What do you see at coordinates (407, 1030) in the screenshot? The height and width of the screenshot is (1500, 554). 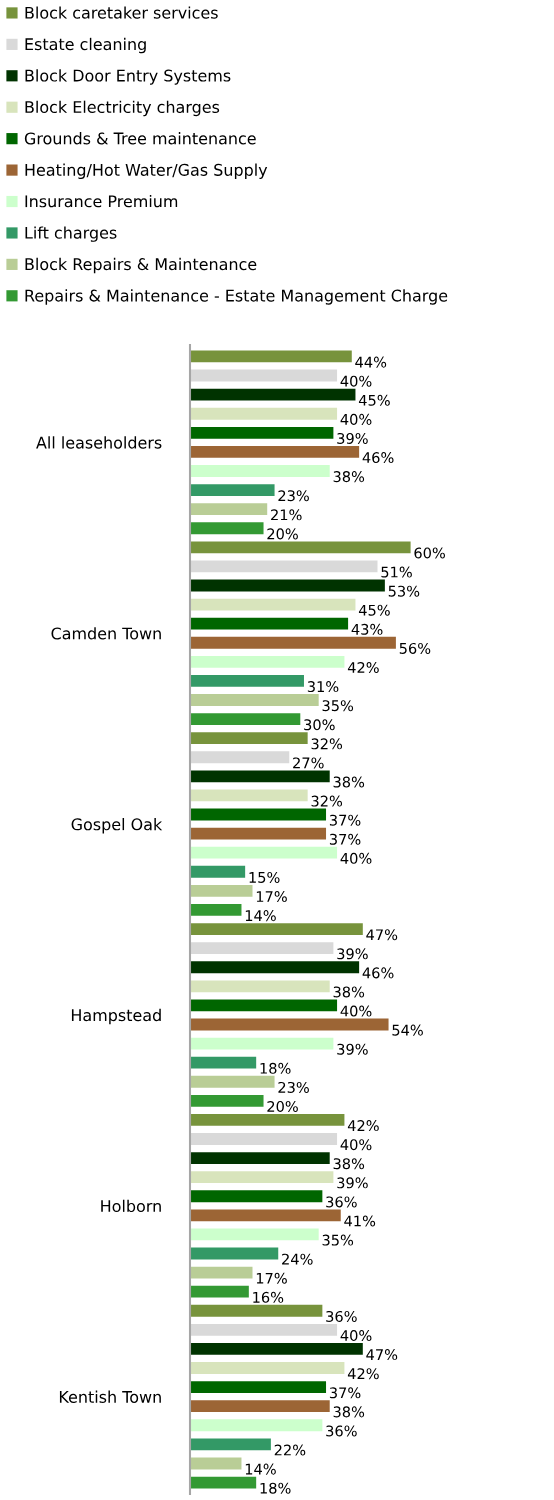 I see `data-label: 54%` at bounding box center [407, 1030].